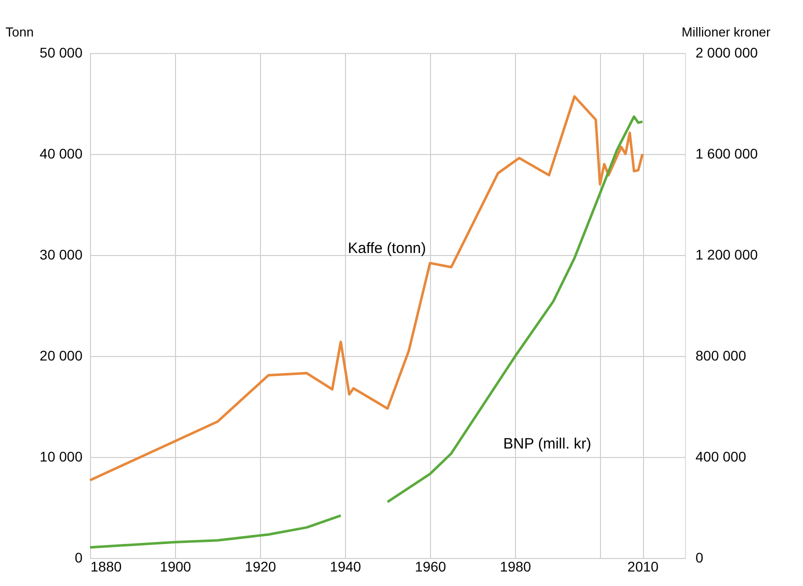 The height and width of the screenshot is (586, 803). What do you see at coordinates (61, 254) in the screenshot?
I see `y-tick-label: 30 000` at bounding box center [61, 254].